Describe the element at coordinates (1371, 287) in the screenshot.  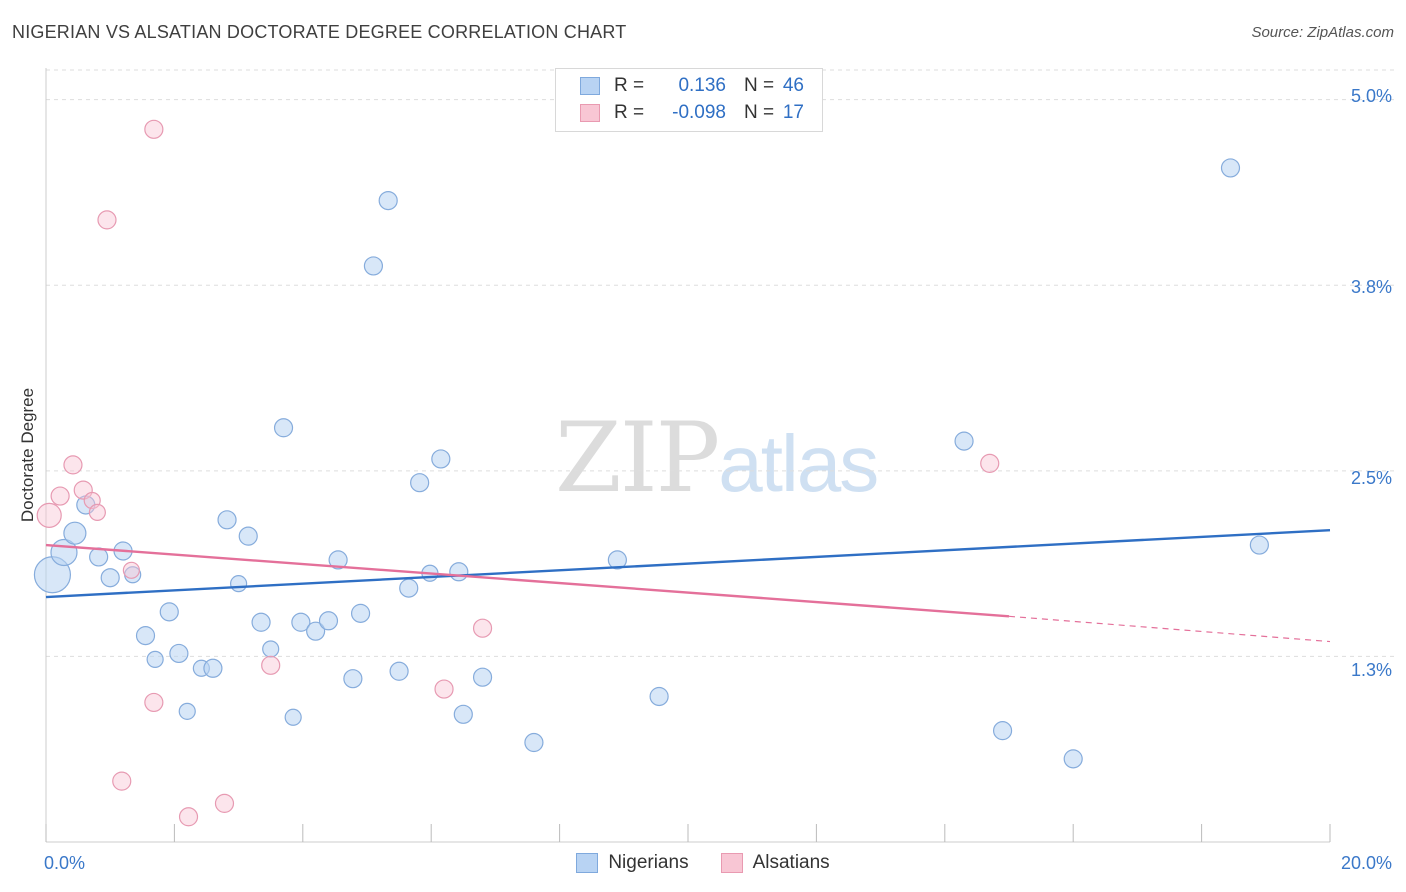
I see `y-tick-label: 3.8%` at that location.